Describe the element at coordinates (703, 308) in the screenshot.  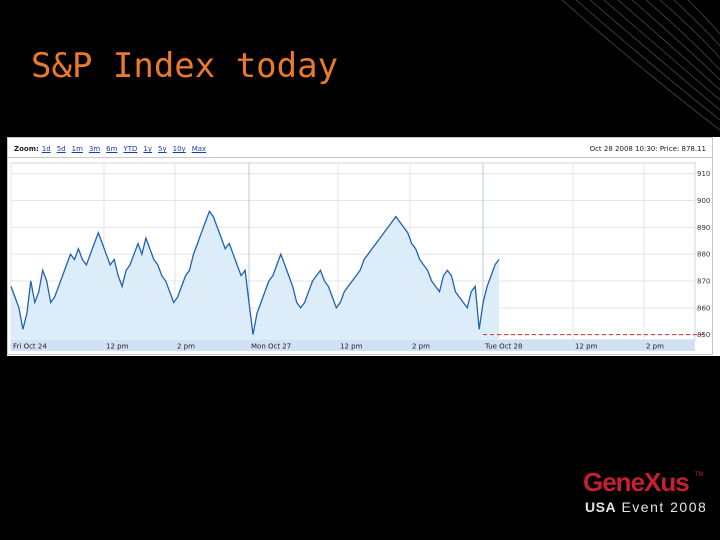
I see `y-tick-label: 860` at that location.